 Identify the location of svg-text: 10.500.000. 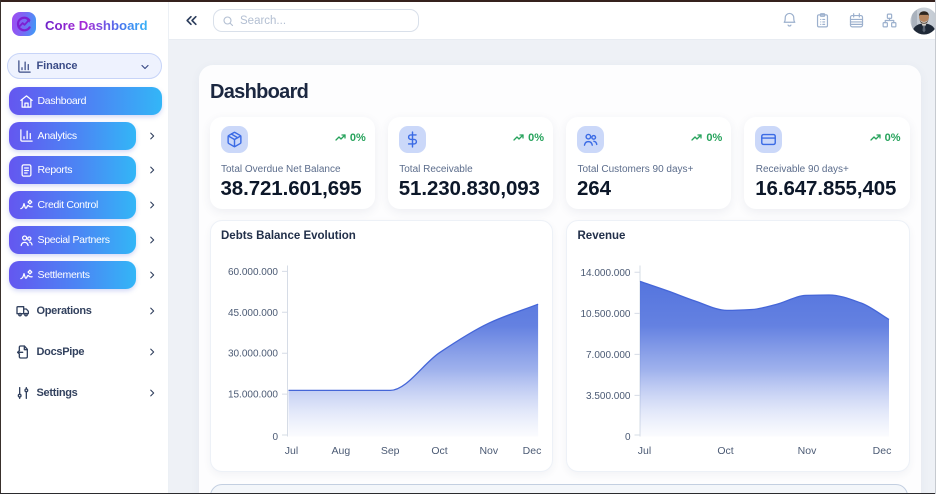
(605, 314).